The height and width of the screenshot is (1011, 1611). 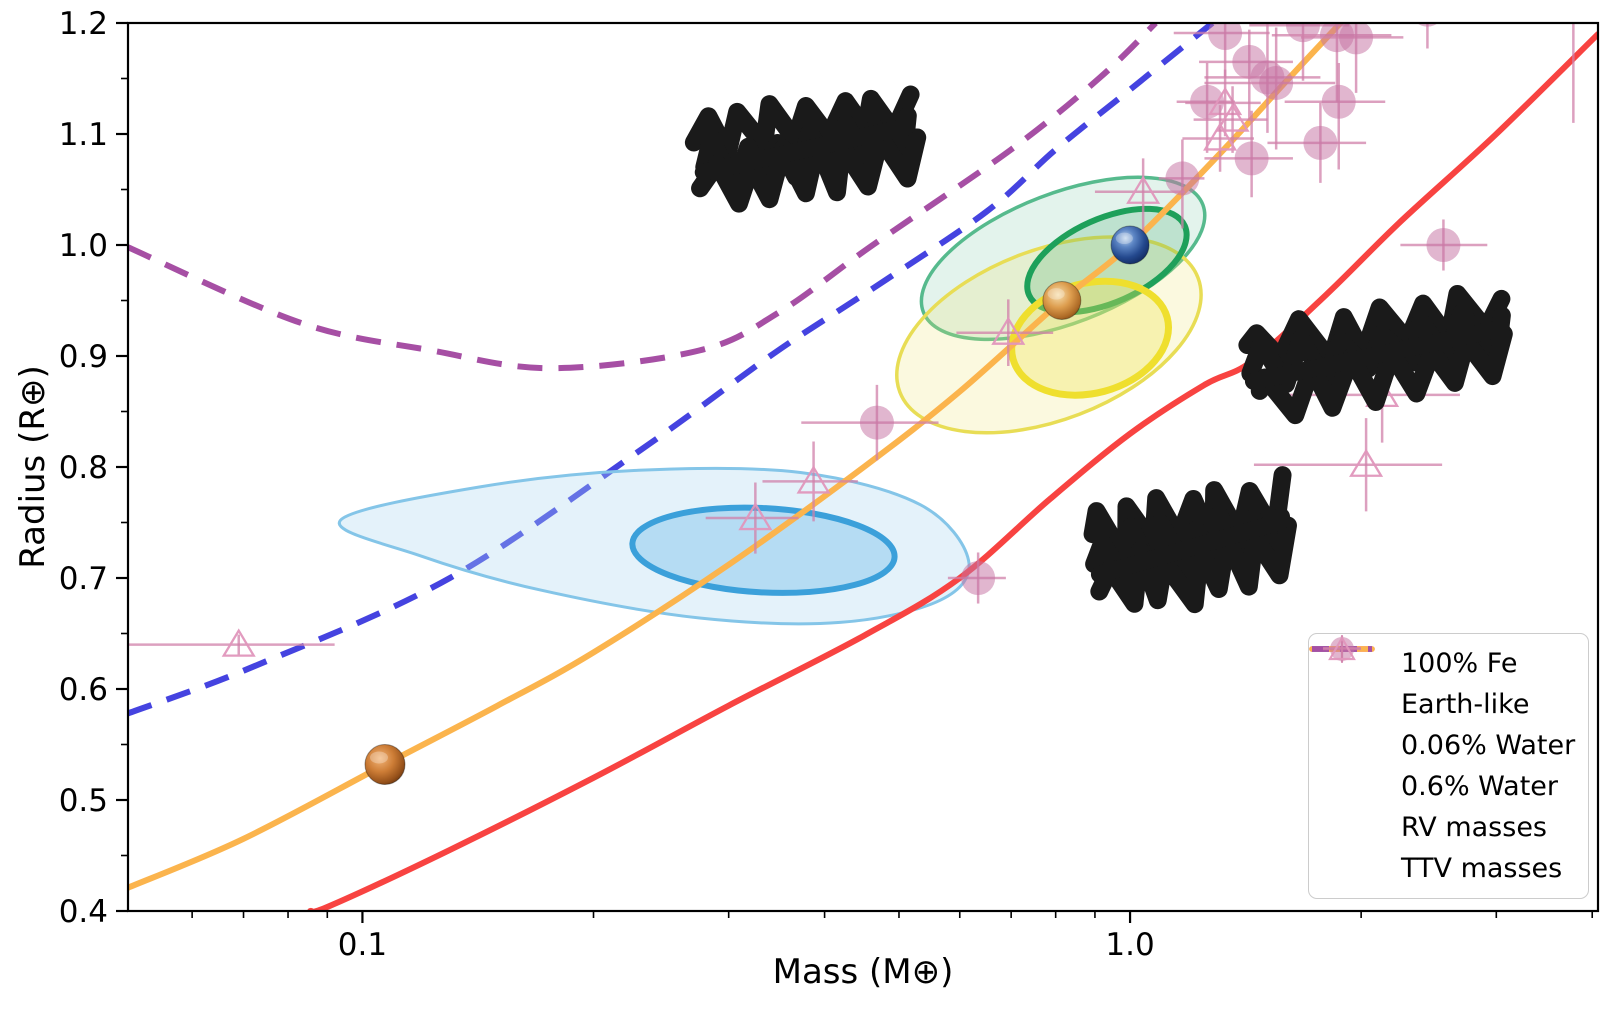 What do you see at coordinates (83, 801) in the screenshot?
I see `y-tick-label: 0.5` at bounding box center [83, 801].